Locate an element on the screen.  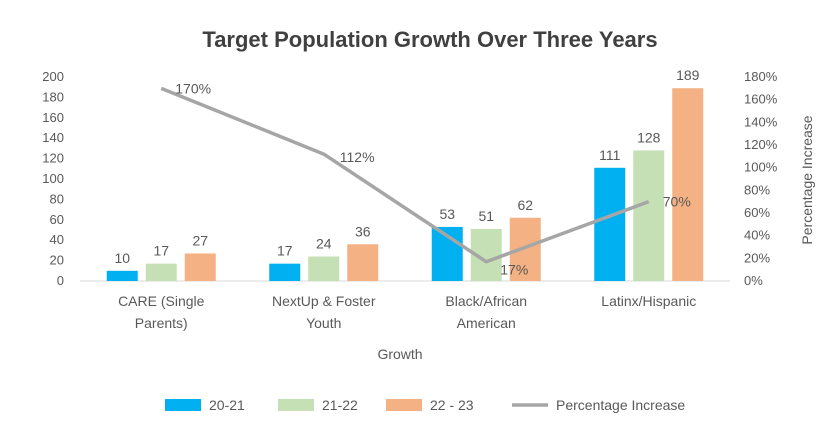
secondary-y-tick-label: 40% is located at coordinates (757, 235).